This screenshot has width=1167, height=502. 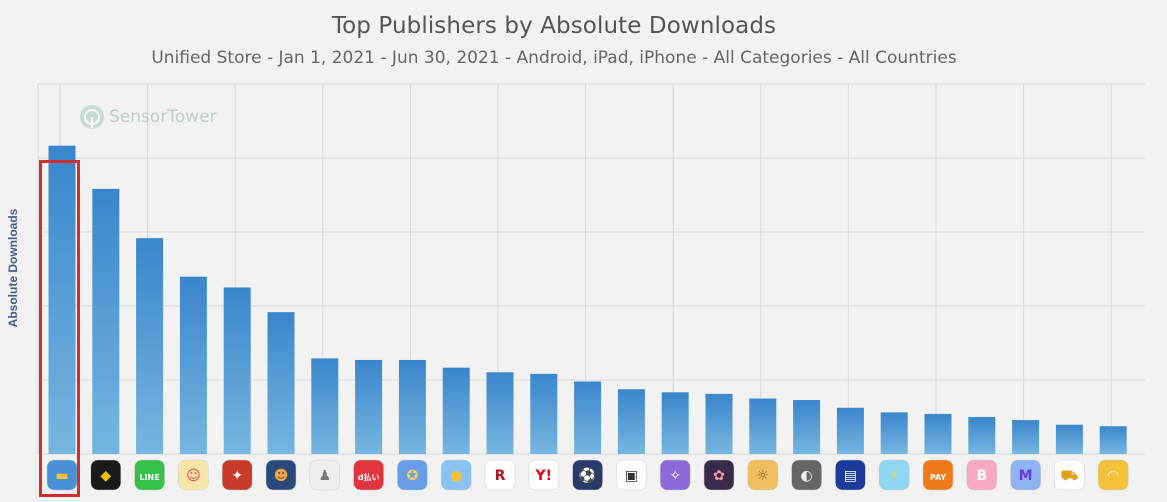 I want to click on au-pay-icon: PAY, so click(x=938, y=475).